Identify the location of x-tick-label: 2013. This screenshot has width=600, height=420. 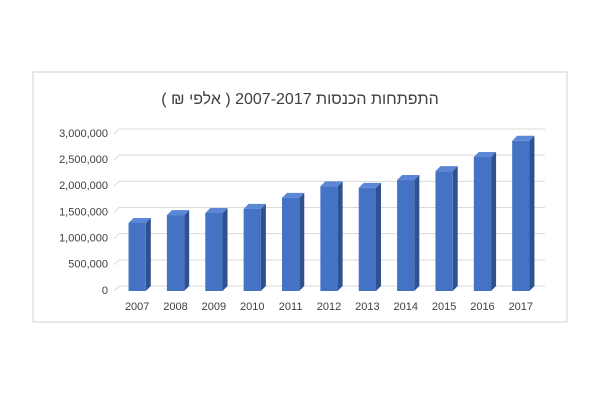
(367, 307).